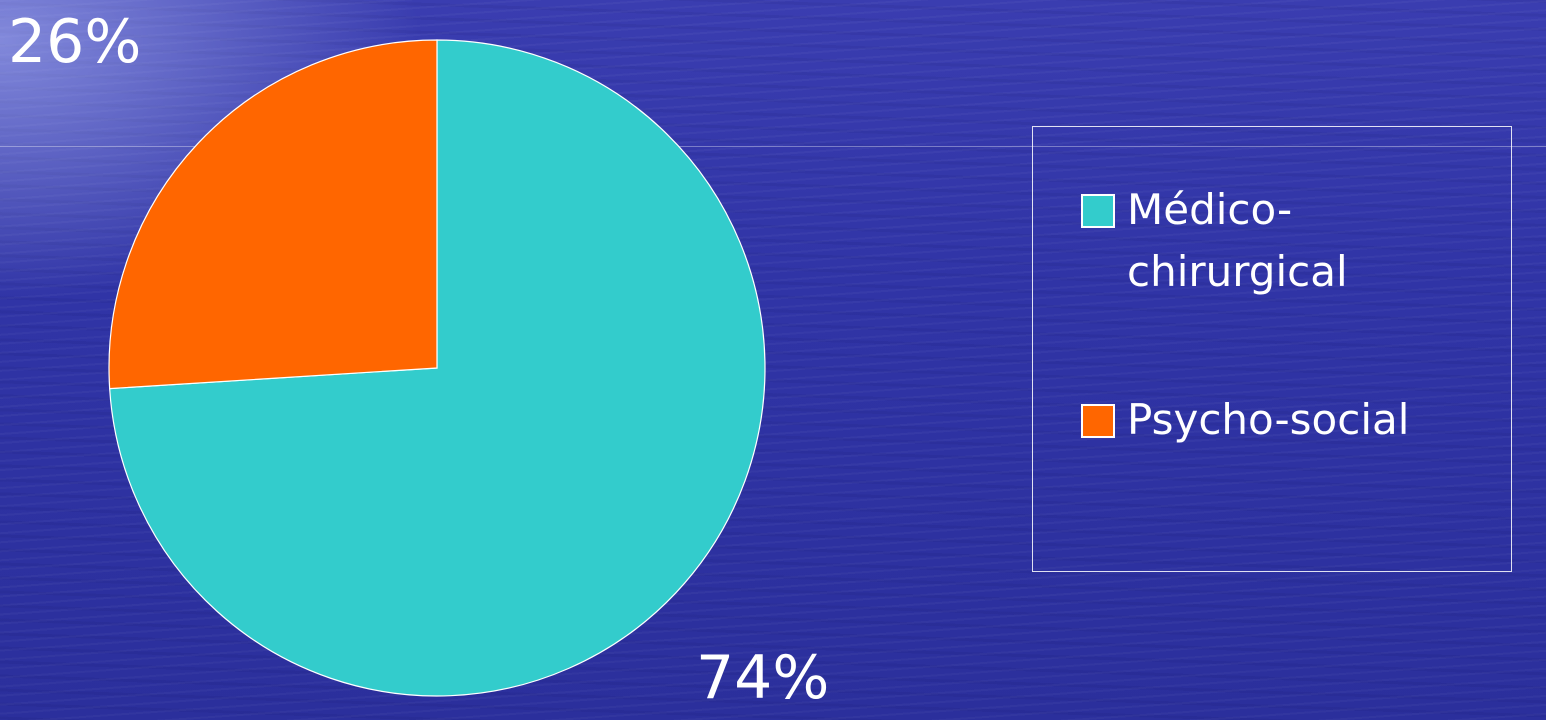 The height and width of the screenshot is (720, 1546). What do you see at coordinates (773, 146) in the screenshot?
I see `background-horizon-line` at bounding box center [773, 146].